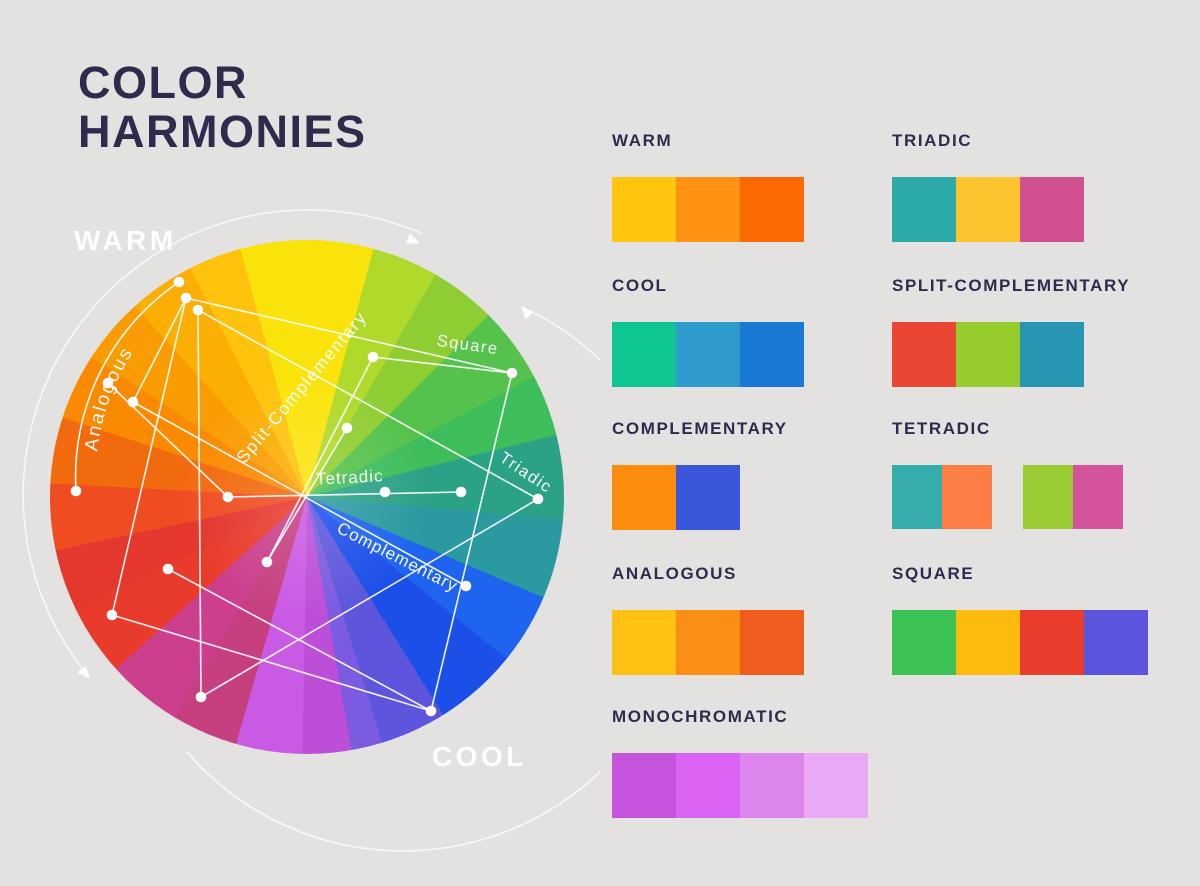  I want to click on page-title: COLOR HARMONIES, so click(222, 107).